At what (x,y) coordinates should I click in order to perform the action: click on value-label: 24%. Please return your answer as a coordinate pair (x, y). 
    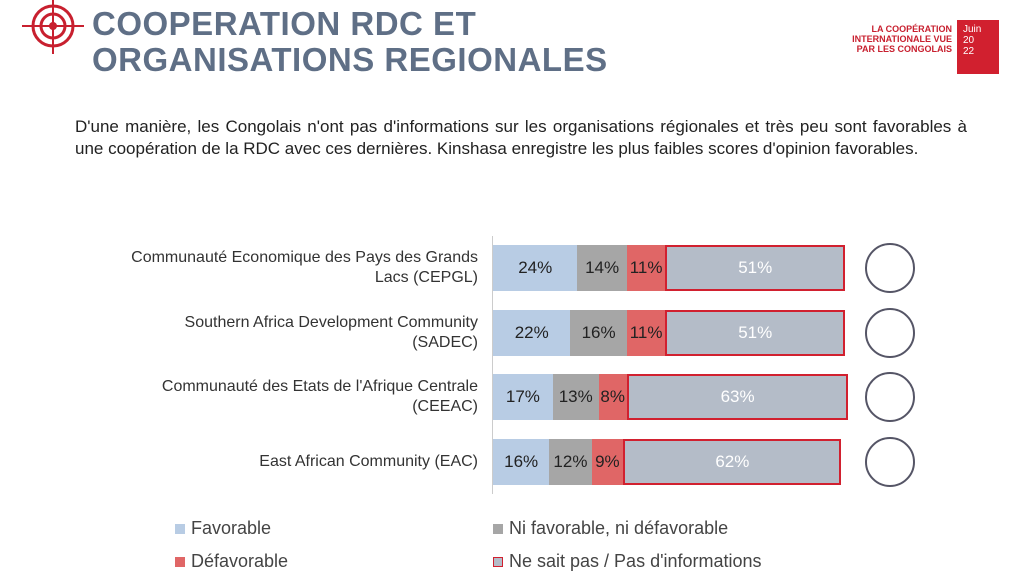
    Looking at the image, I should click on (535, 267).